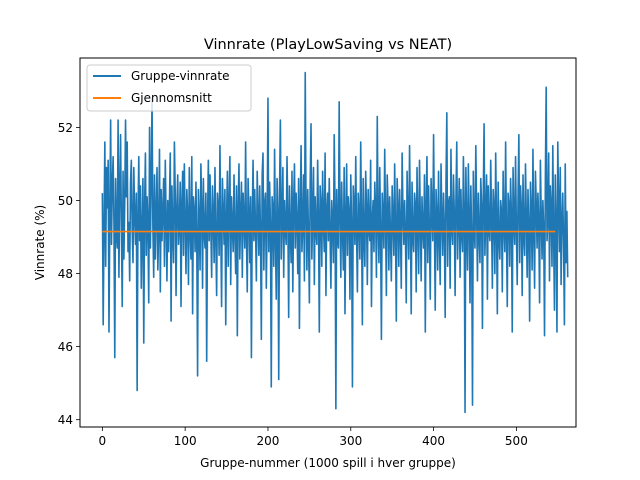  What do you see at coordinates (65, 347) in the screenshot?
I see `y-tick-label: 46` at bounding box center [65, 347].